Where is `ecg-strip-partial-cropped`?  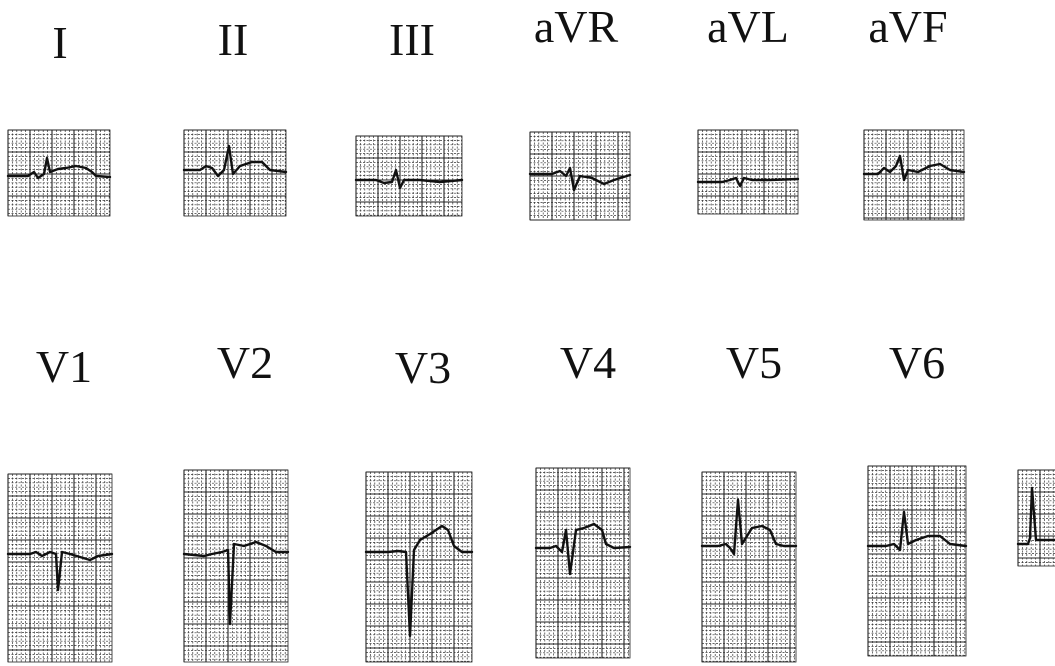 ecg-strip-partial-cropped is located at coordinates (1036, 518).